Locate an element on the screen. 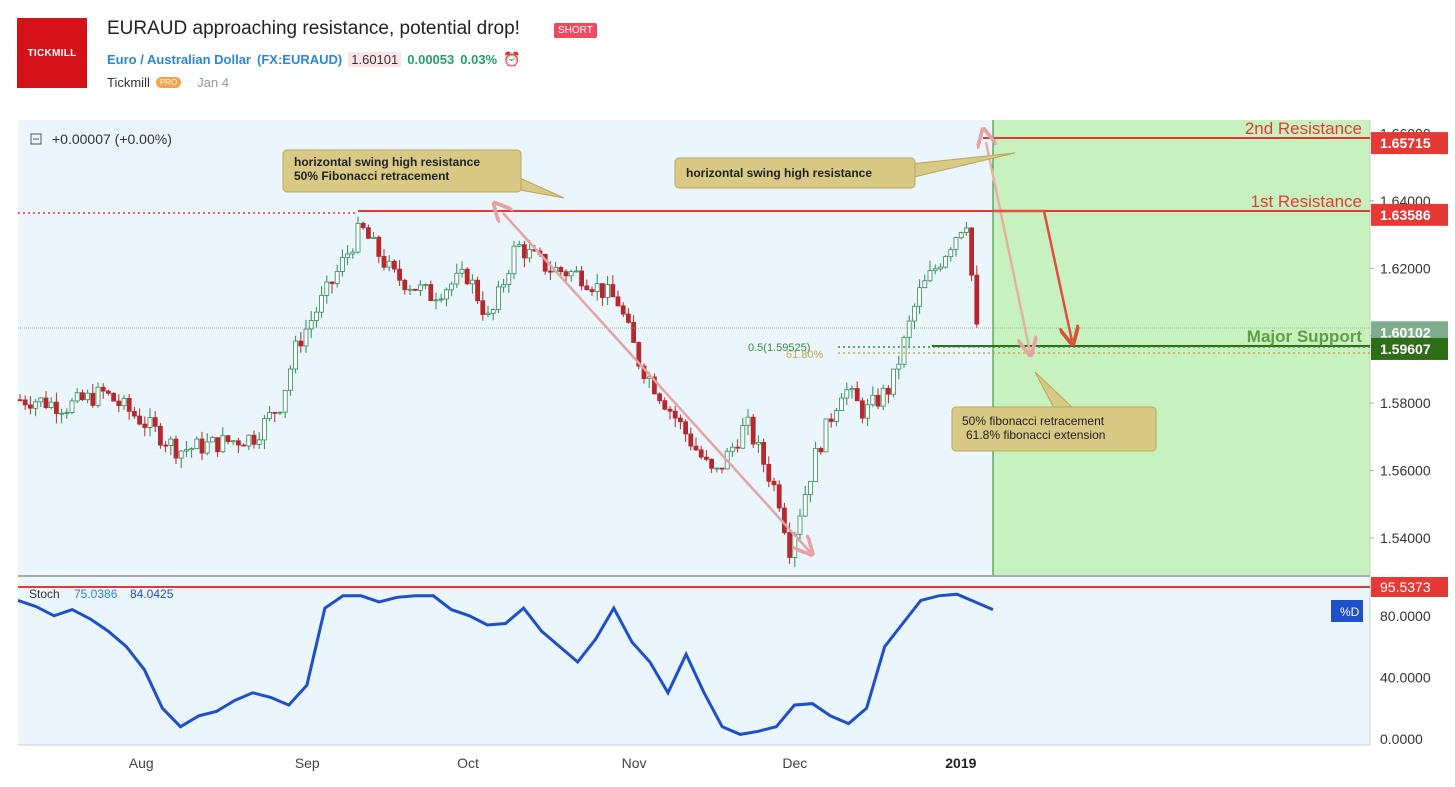 This screenshot has height=787, width=1455. symbol-code-wrapper: (FX:EURAUD) is located at coordinates (299, 59).